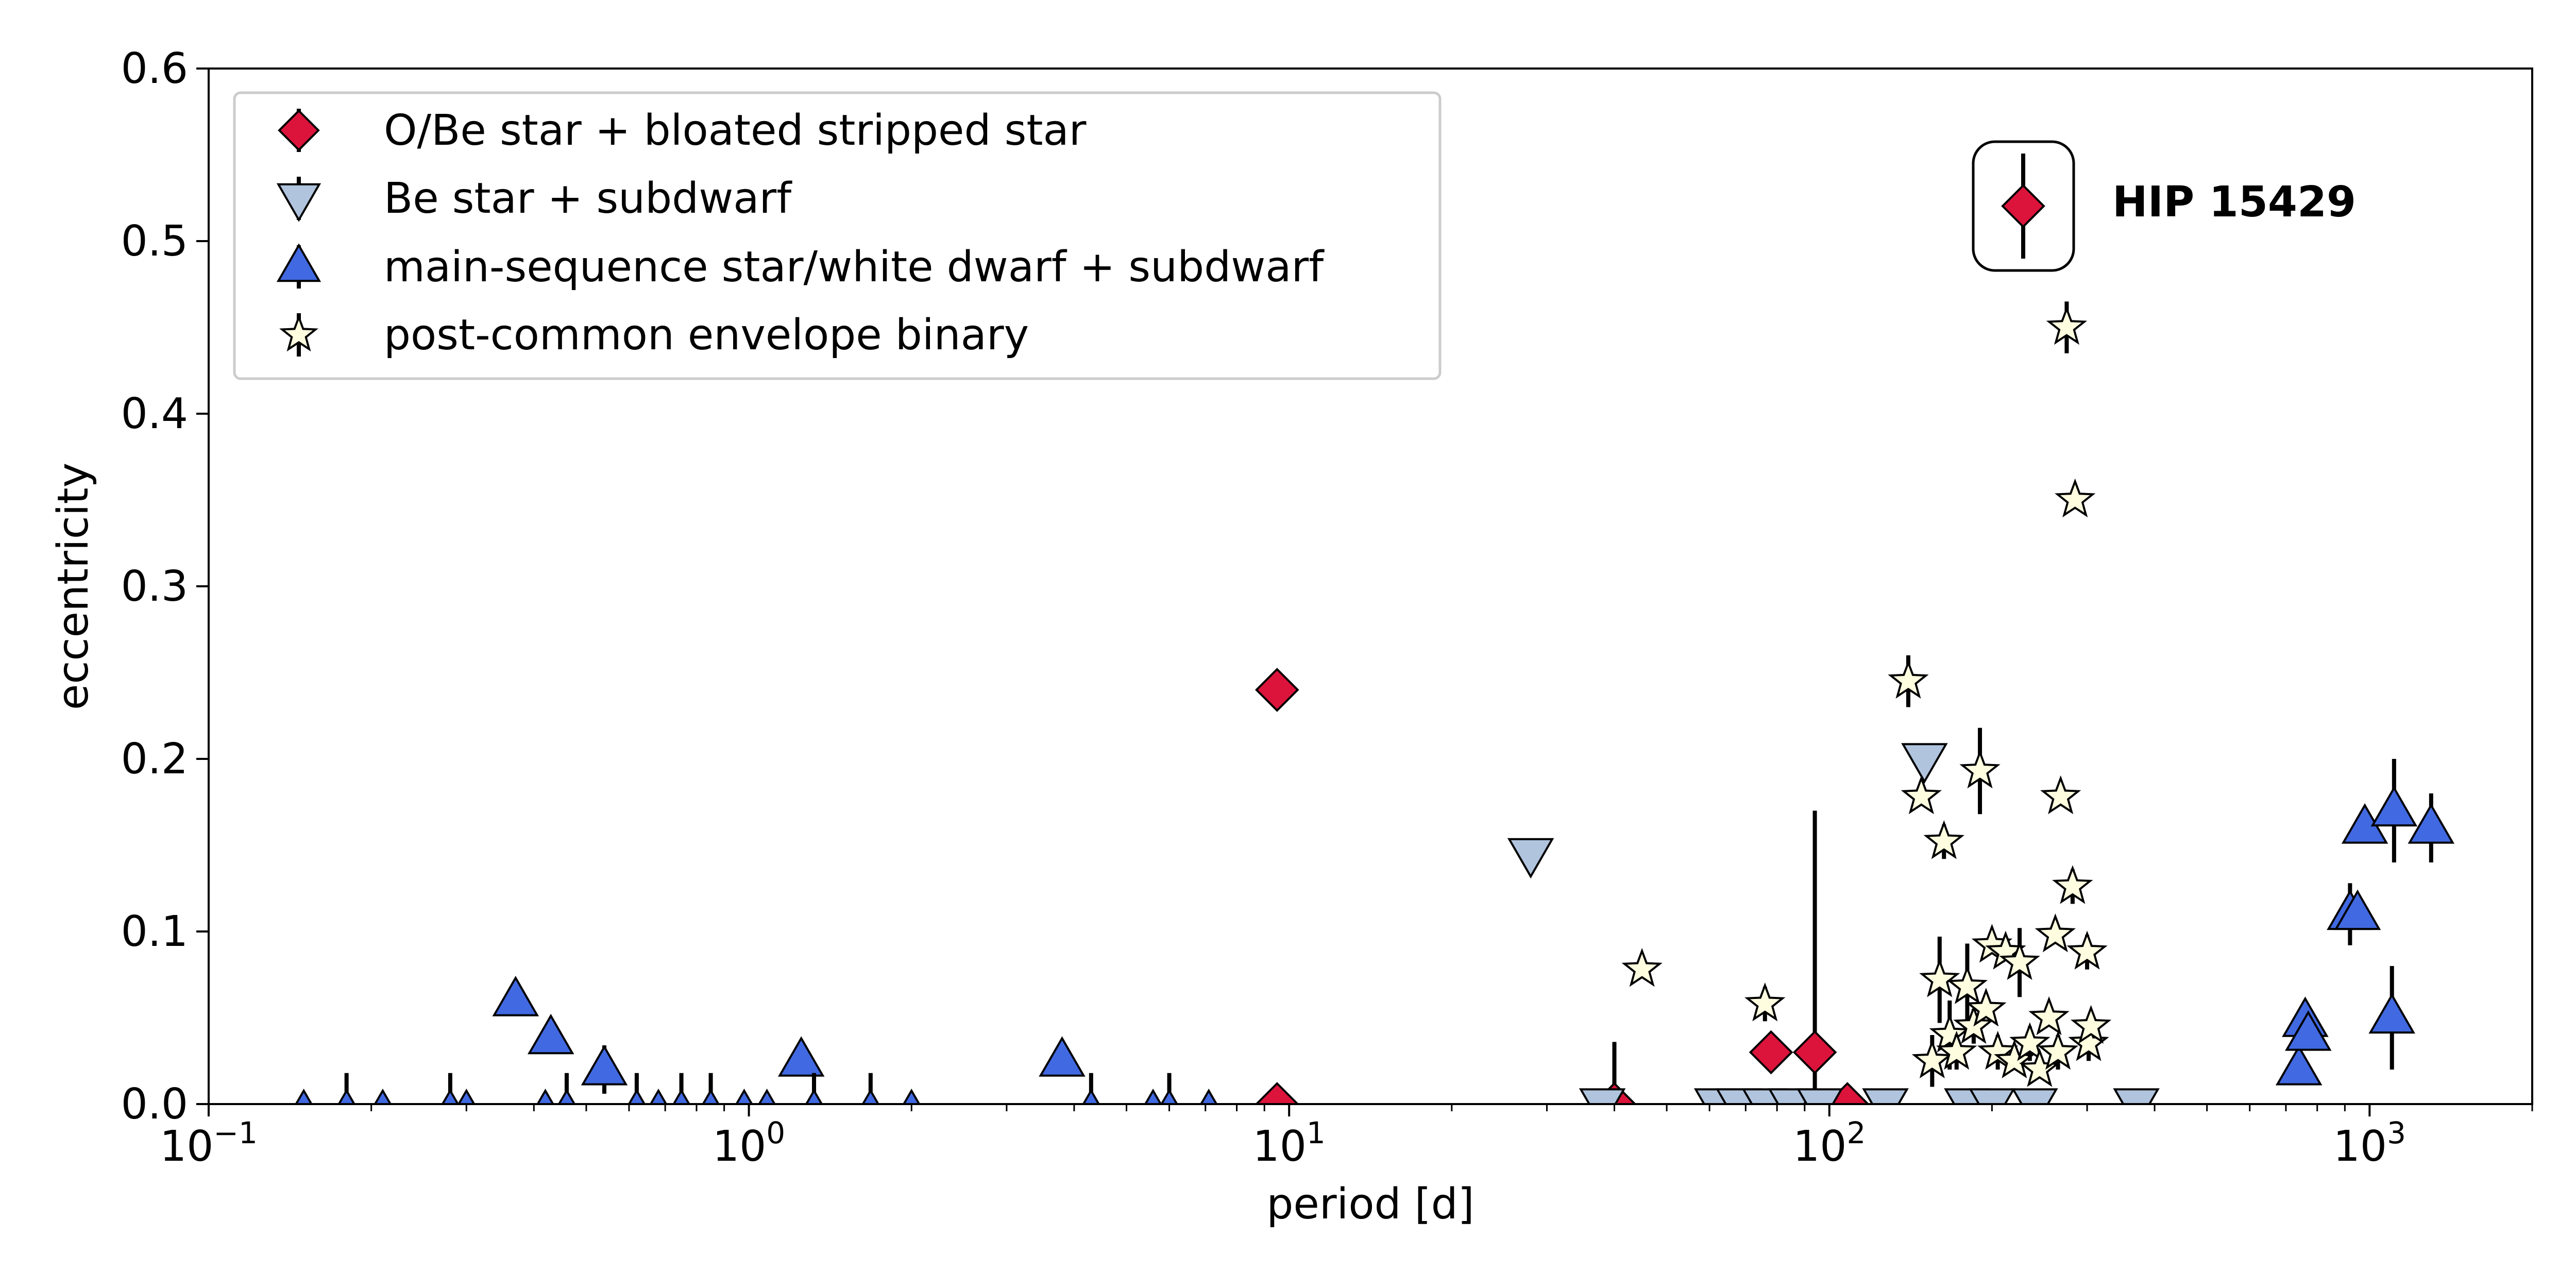  I want to click on y-tick-label: 0.0, so click(154, 1104).